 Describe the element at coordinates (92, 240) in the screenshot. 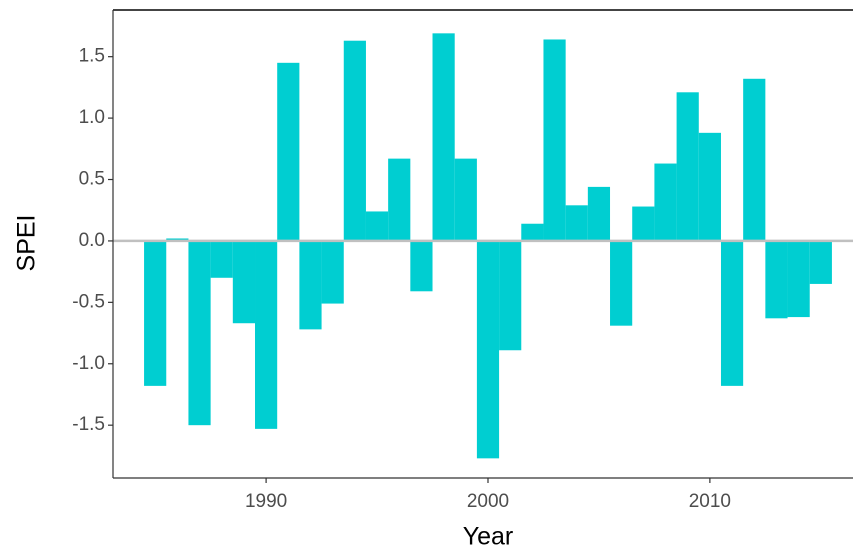

I see `y-tick-label: 0.0` at that location.